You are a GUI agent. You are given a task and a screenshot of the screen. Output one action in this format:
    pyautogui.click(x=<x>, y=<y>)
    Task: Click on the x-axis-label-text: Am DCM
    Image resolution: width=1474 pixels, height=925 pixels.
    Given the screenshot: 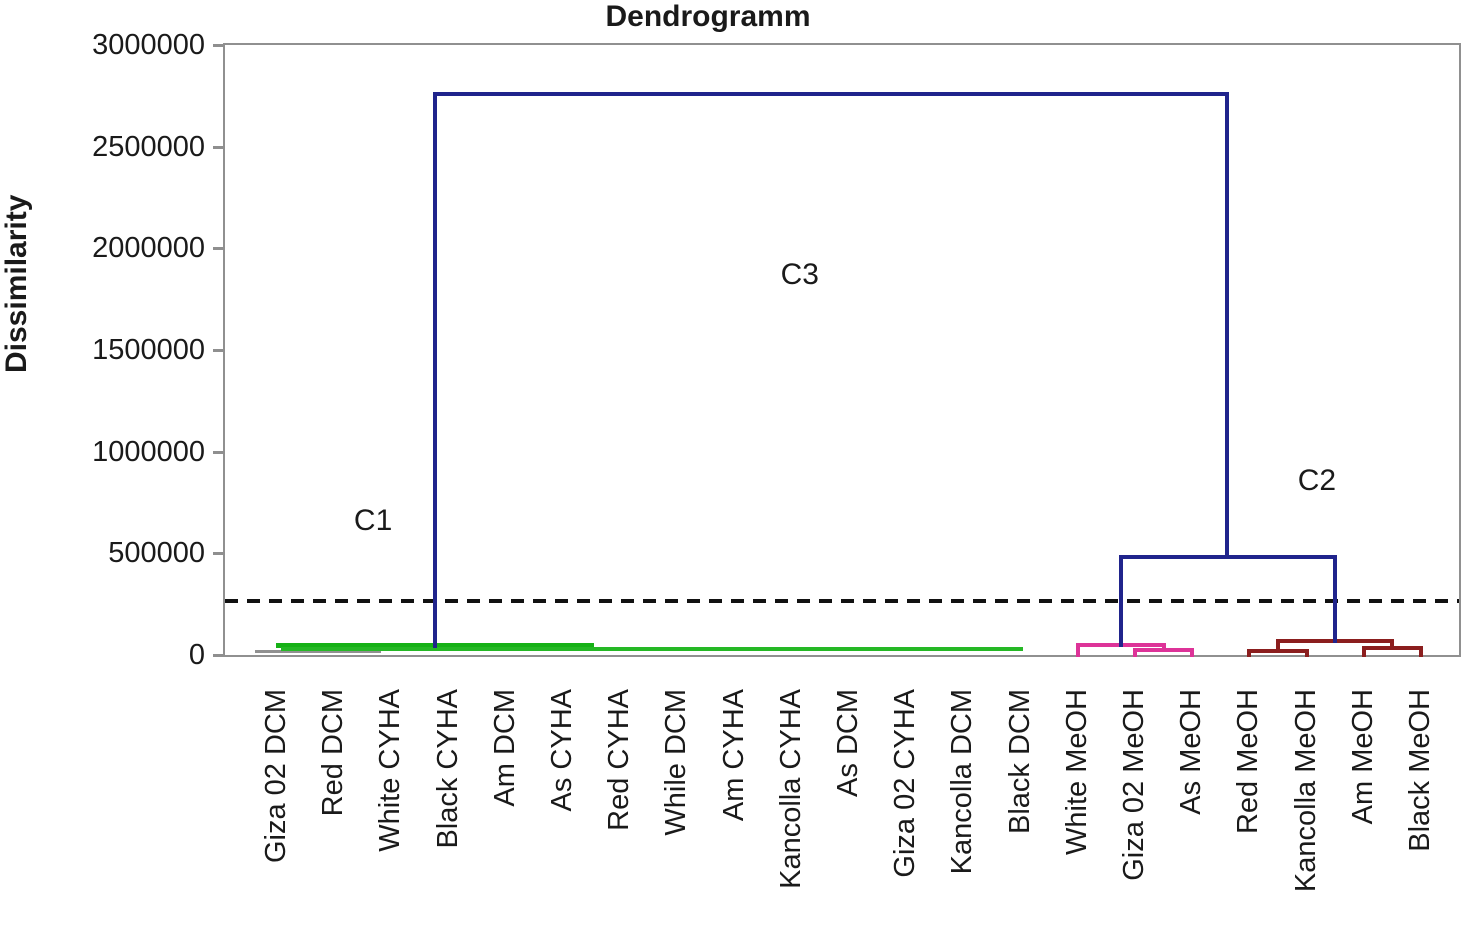 What is the action you would take?
    pyautogui.click(x=504, y=748)
    